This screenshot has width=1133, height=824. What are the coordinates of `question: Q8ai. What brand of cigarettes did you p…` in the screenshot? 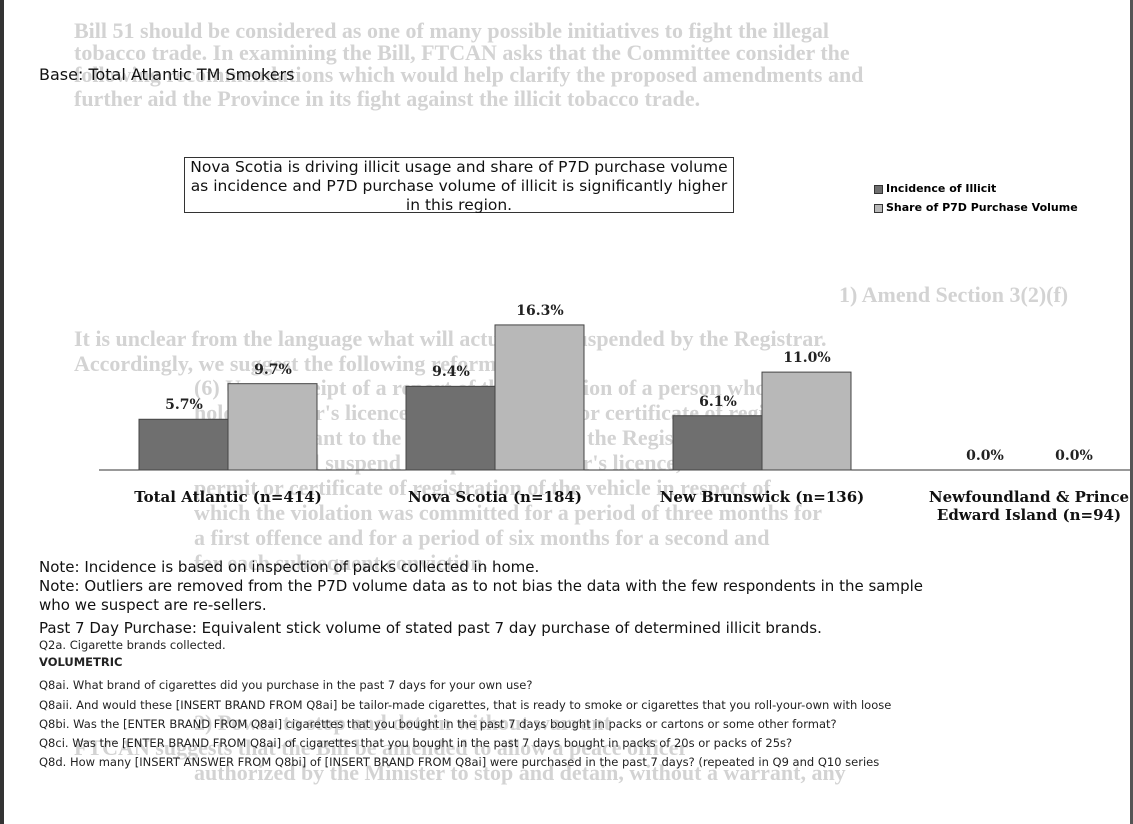 It's located at (286, 685).